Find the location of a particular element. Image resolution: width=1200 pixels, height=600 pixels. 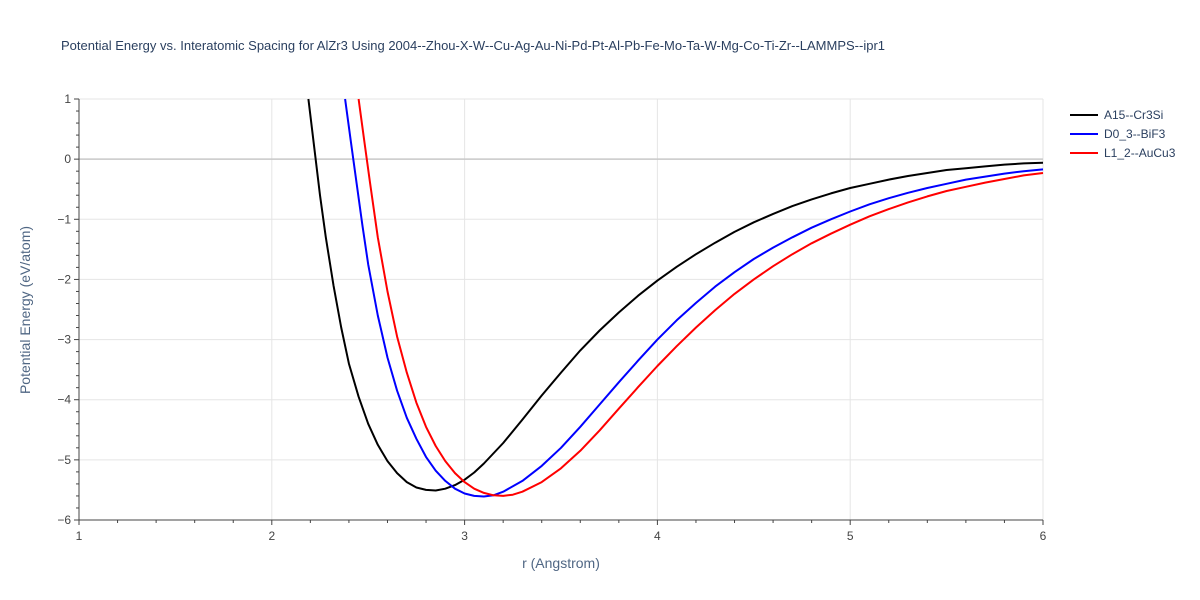

x-tick-label: 1 is located at coordinates (79, 536).